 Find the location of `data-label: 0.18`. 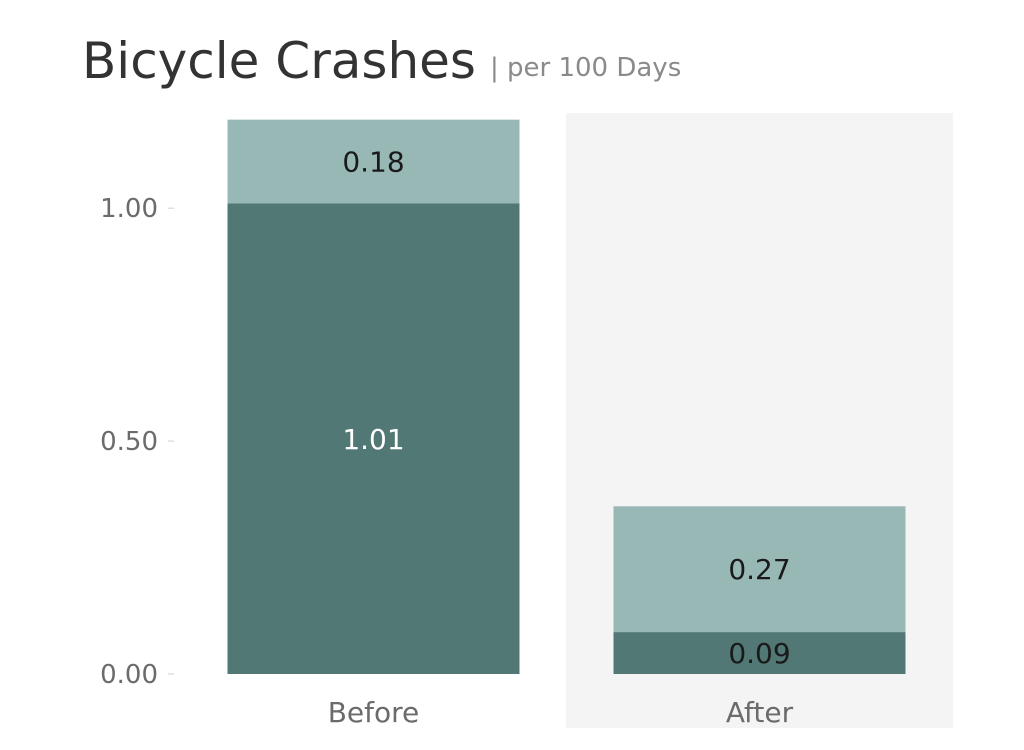

data-label: 0.18 is located at coordinates (373, 162).